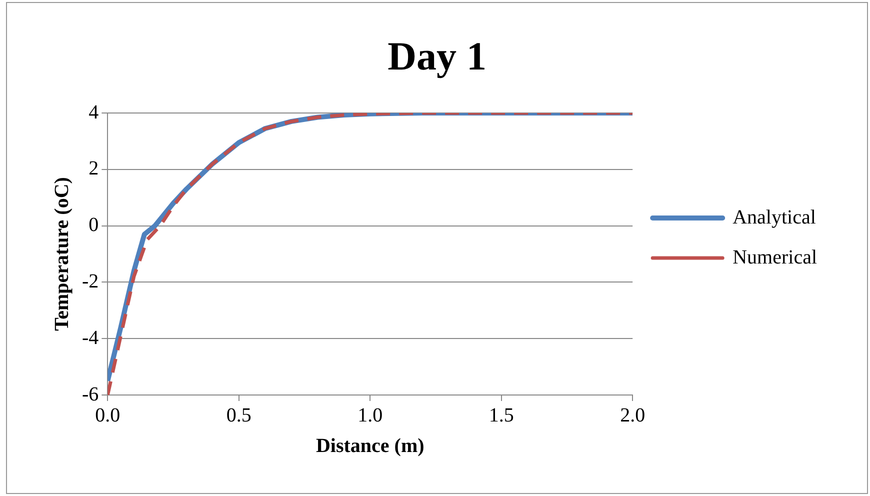 The image size is (870, 496). I want to click on legend-label: Numerical, so click(775, 257).